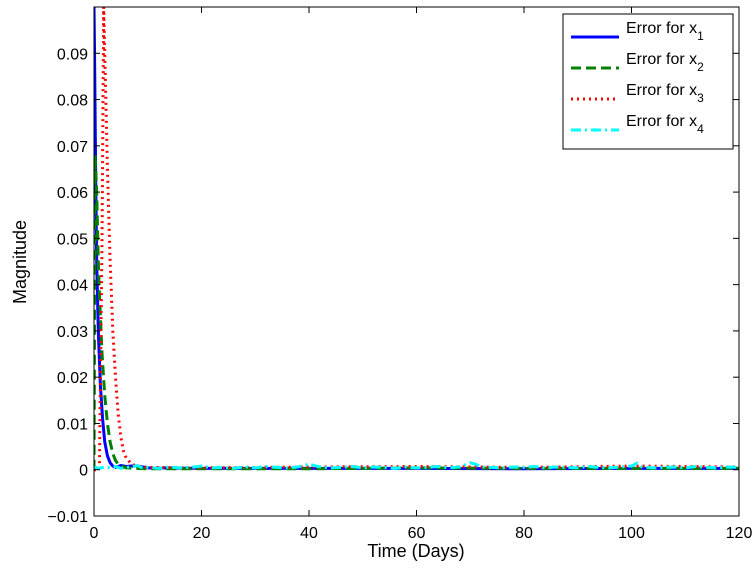 This screenshot has width=754, height=571. Describe the element at coordinates (665, 31) in the screenshot. I see `legend-label-x1: Error for x1` at that location.